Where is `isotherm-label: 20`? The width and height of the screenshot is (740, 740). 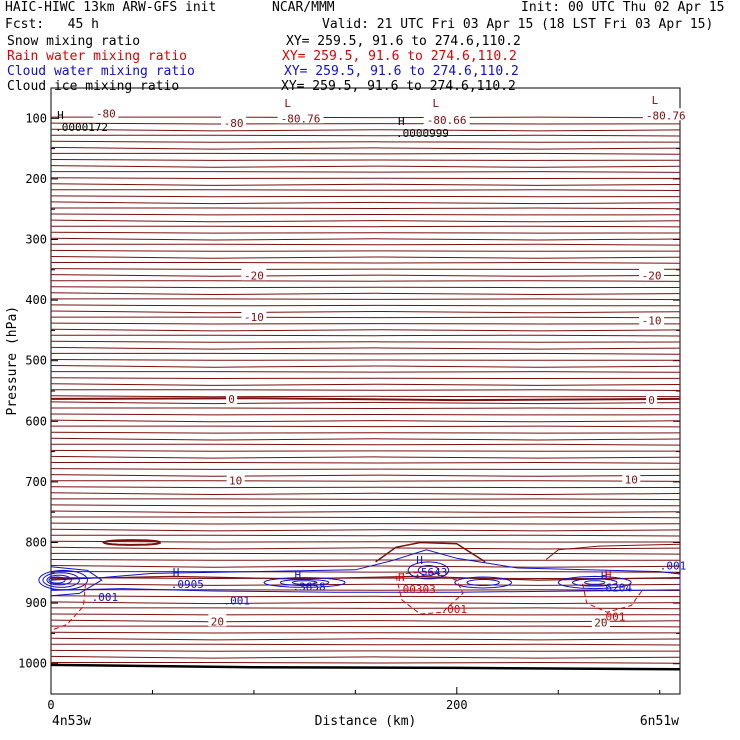 isotherm-label: 20 is located at coordinates (600, 622).